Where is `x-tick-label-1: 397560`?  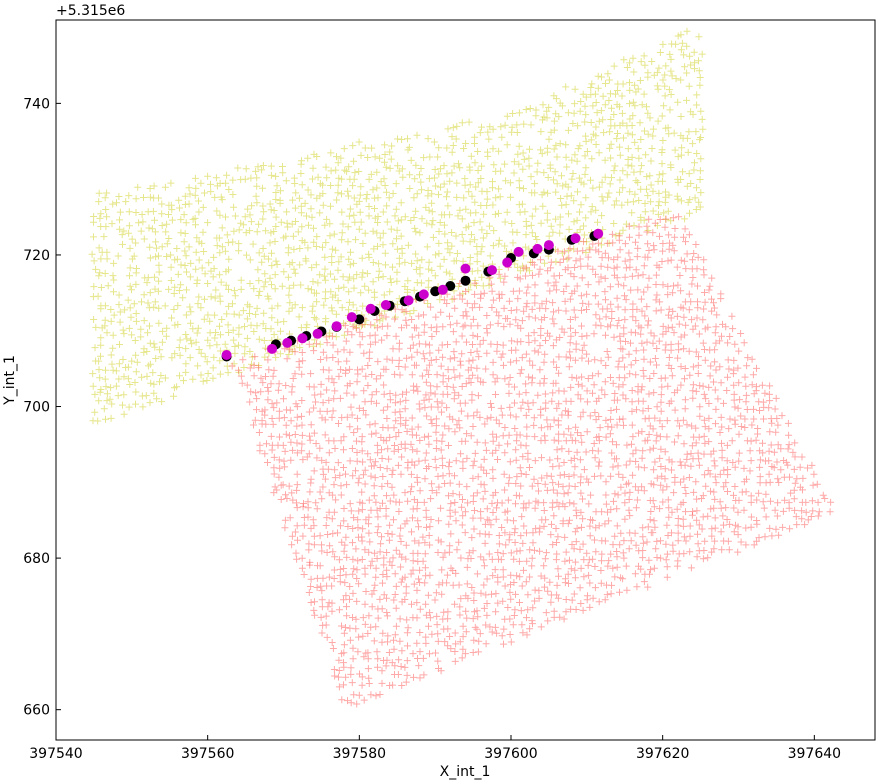
x-tick-label-1: 397560 is located at coordinates (207, 754).